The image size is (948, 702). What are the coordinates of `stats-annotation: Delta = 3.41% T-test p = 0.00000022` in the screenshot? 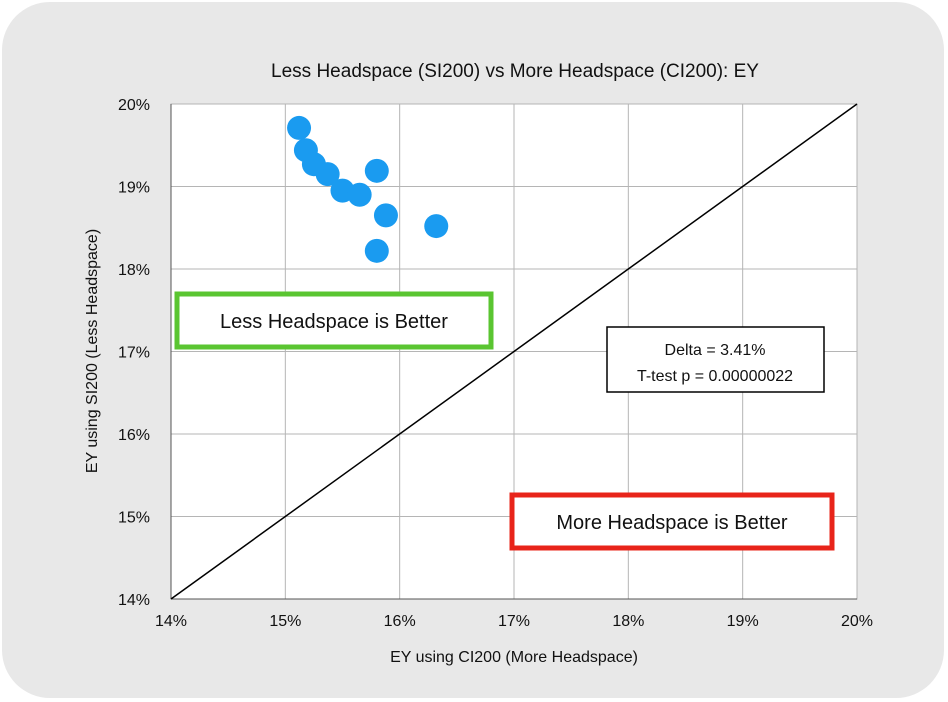 It's located at (715, 359).